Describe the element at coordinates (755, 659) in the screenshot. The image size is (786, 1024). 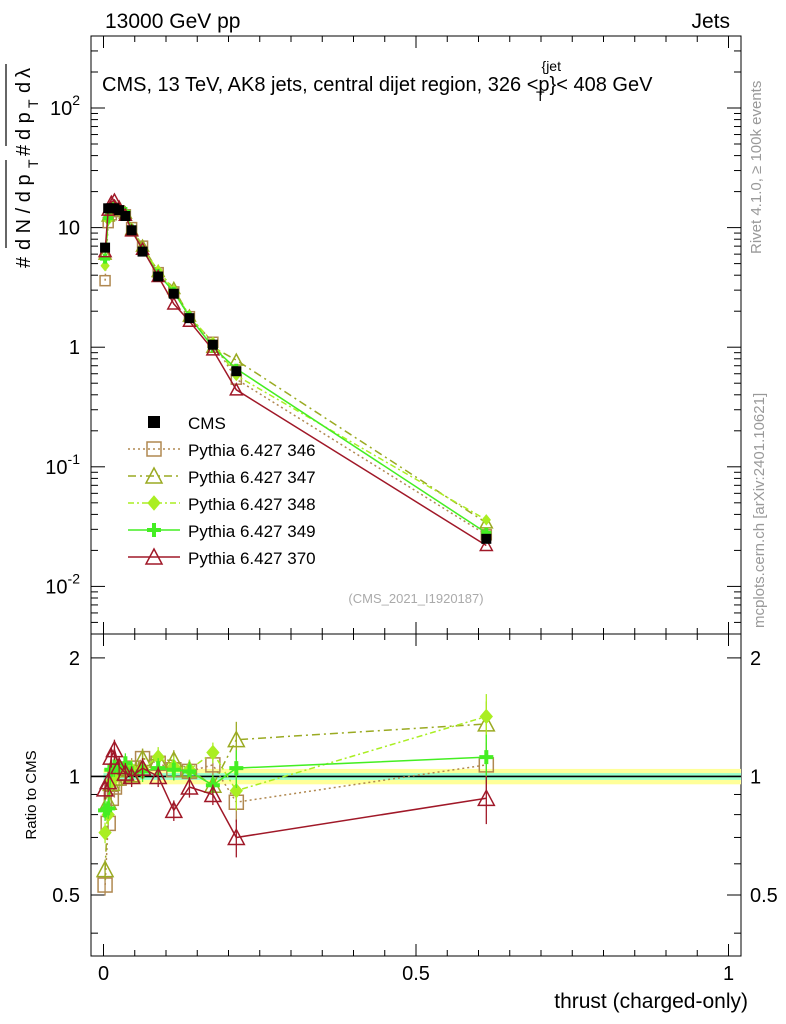
I see `ratio-y-tick-label-right: 2` at that location.